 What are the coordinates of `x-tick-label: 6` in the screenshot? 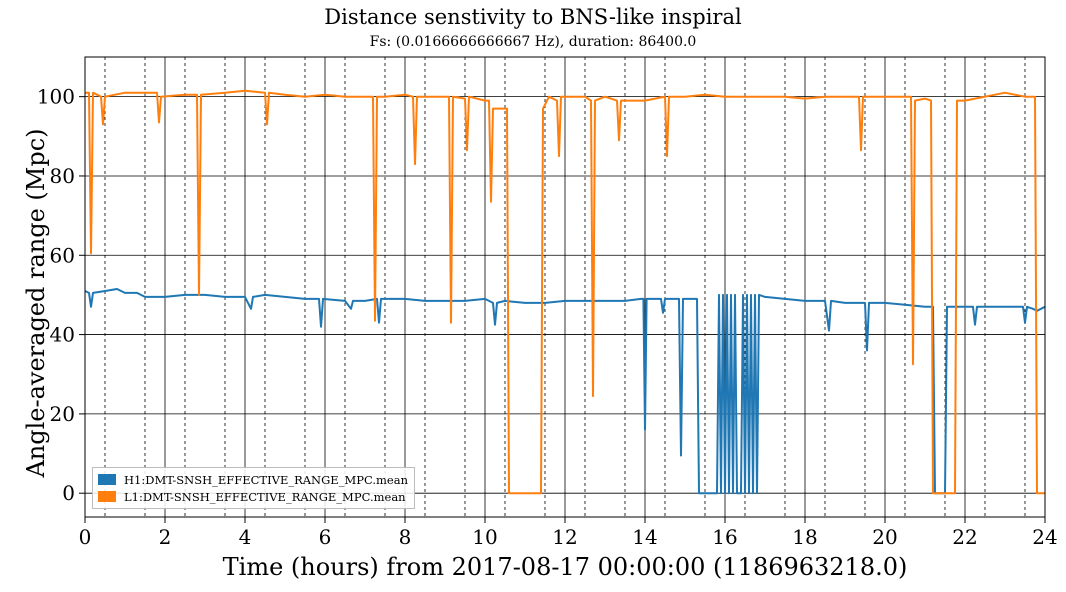 It's located at (325, 537).